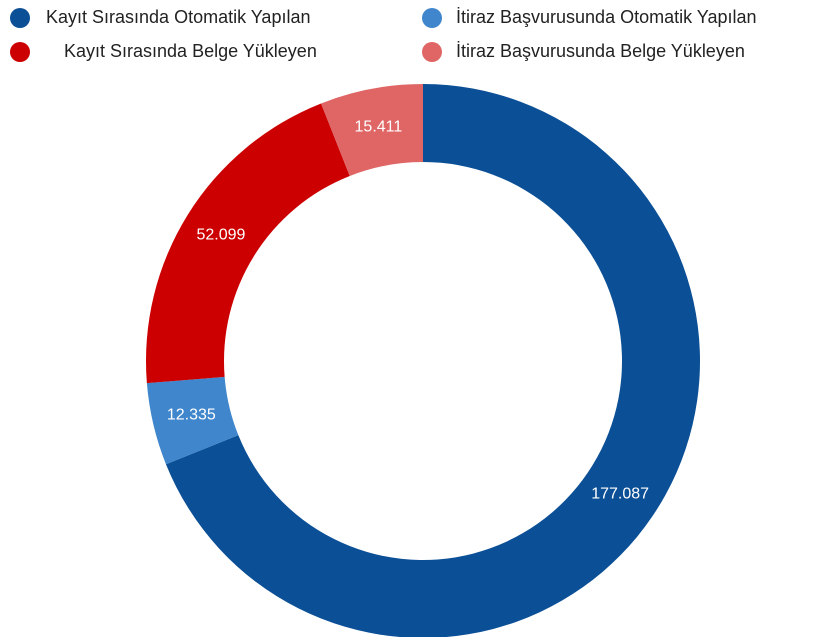  I want to click on legend-label: Kayıt Sırasında Belge Yükleyen, so click(190, 51).